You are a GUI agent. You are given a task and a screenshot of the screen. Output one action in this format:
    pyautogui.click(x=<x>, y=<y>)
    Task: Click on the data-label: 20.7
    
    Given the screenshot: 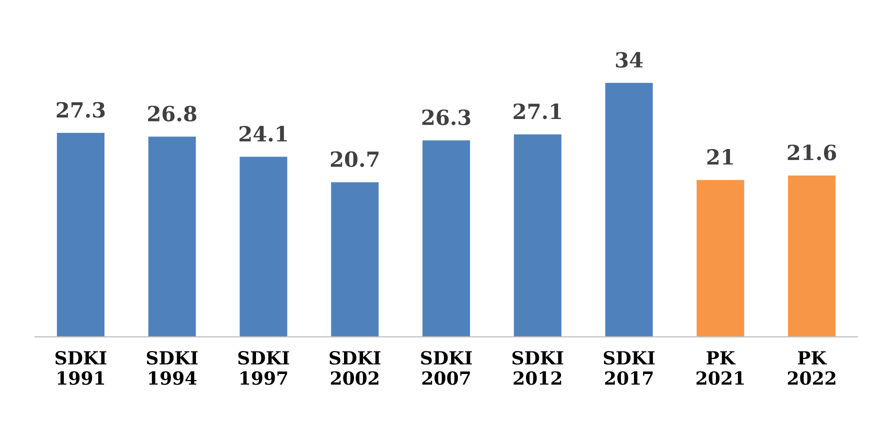 What is the action you would take?
    pyautogui.click(x=354, y=159)
    